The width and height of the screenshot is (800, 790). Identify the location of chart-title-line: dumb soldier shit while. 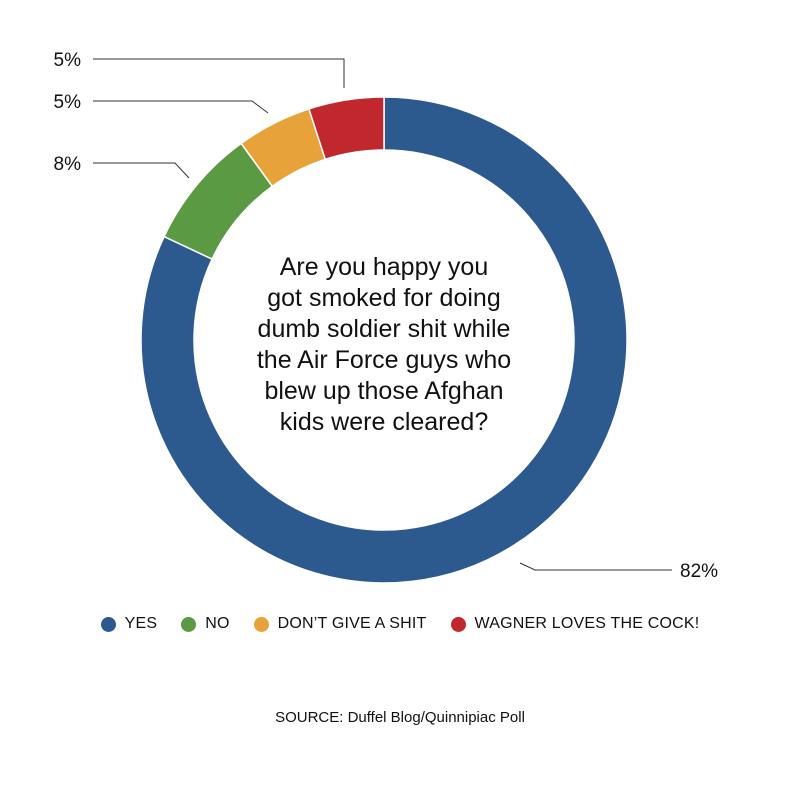
(384, 329).